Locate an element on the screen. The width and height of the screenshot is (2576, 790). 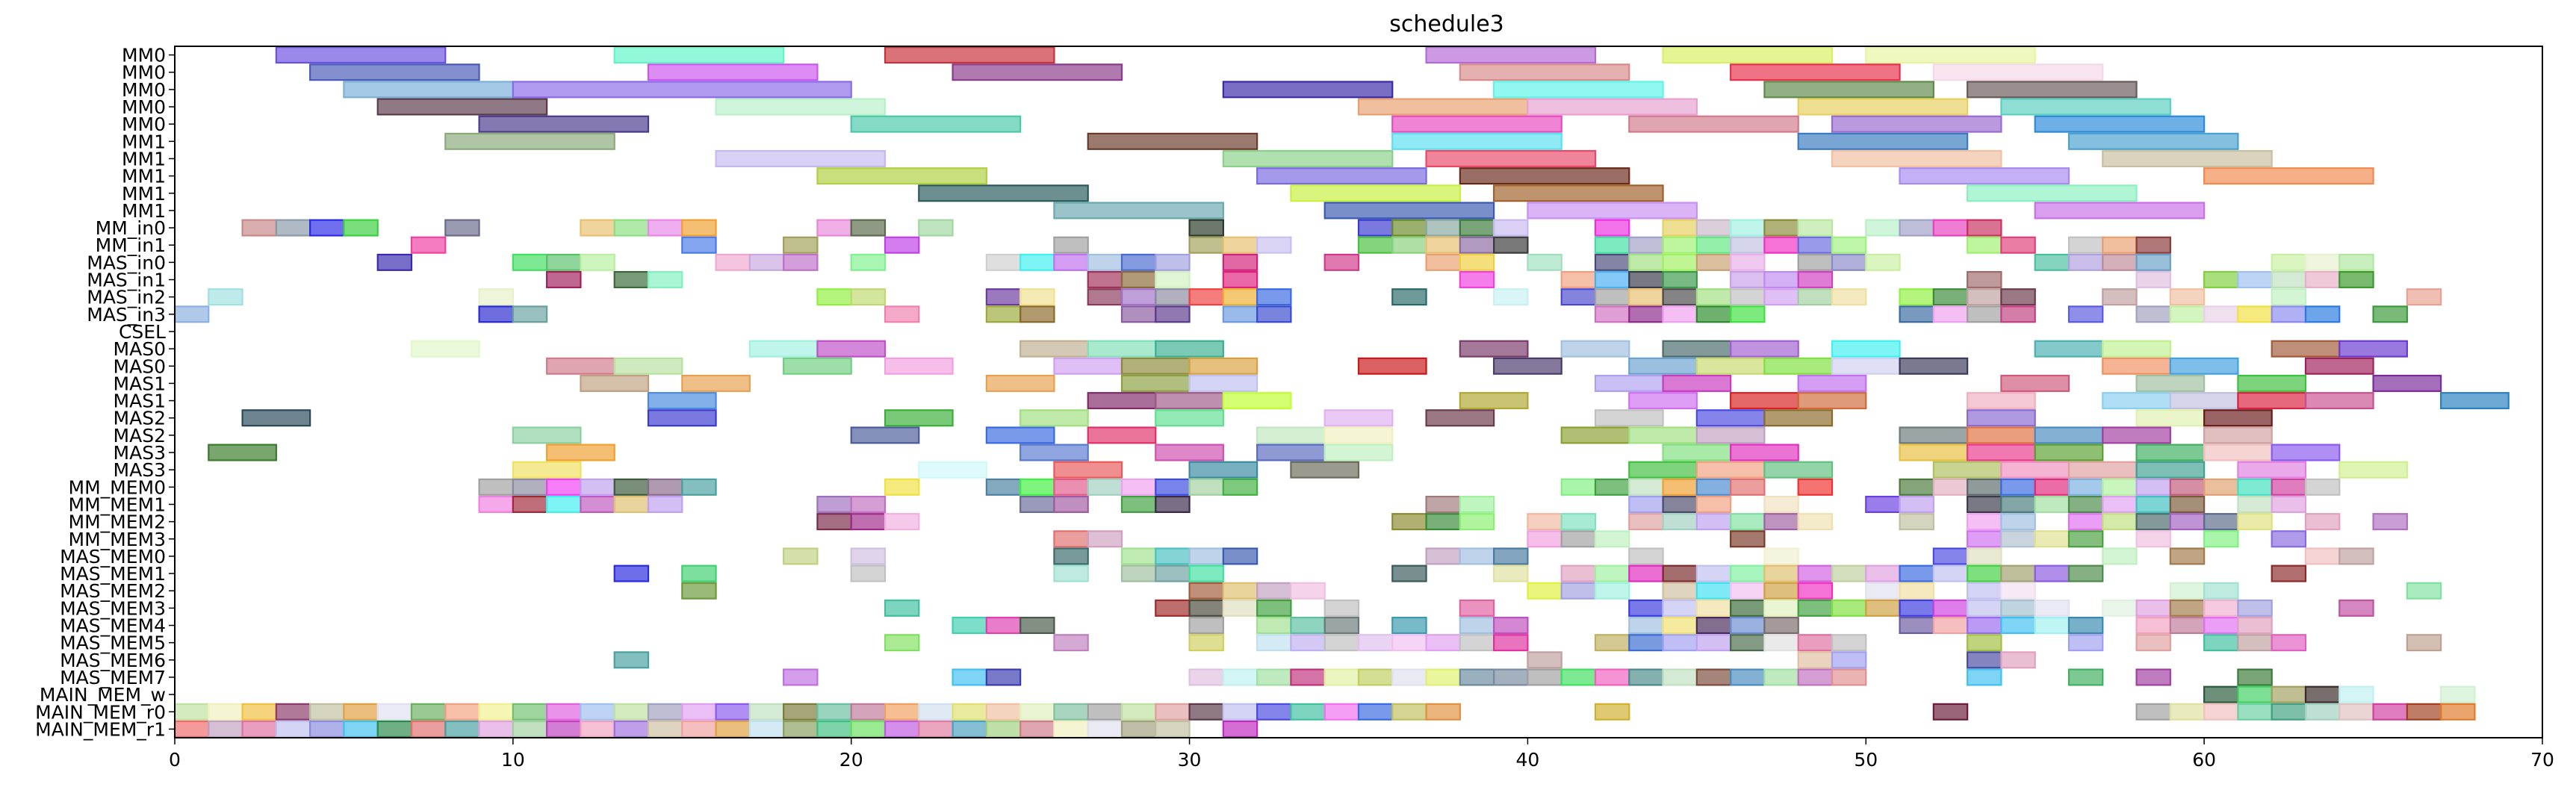
x-tick-label: 50 is located at coordinates (1866, 760).